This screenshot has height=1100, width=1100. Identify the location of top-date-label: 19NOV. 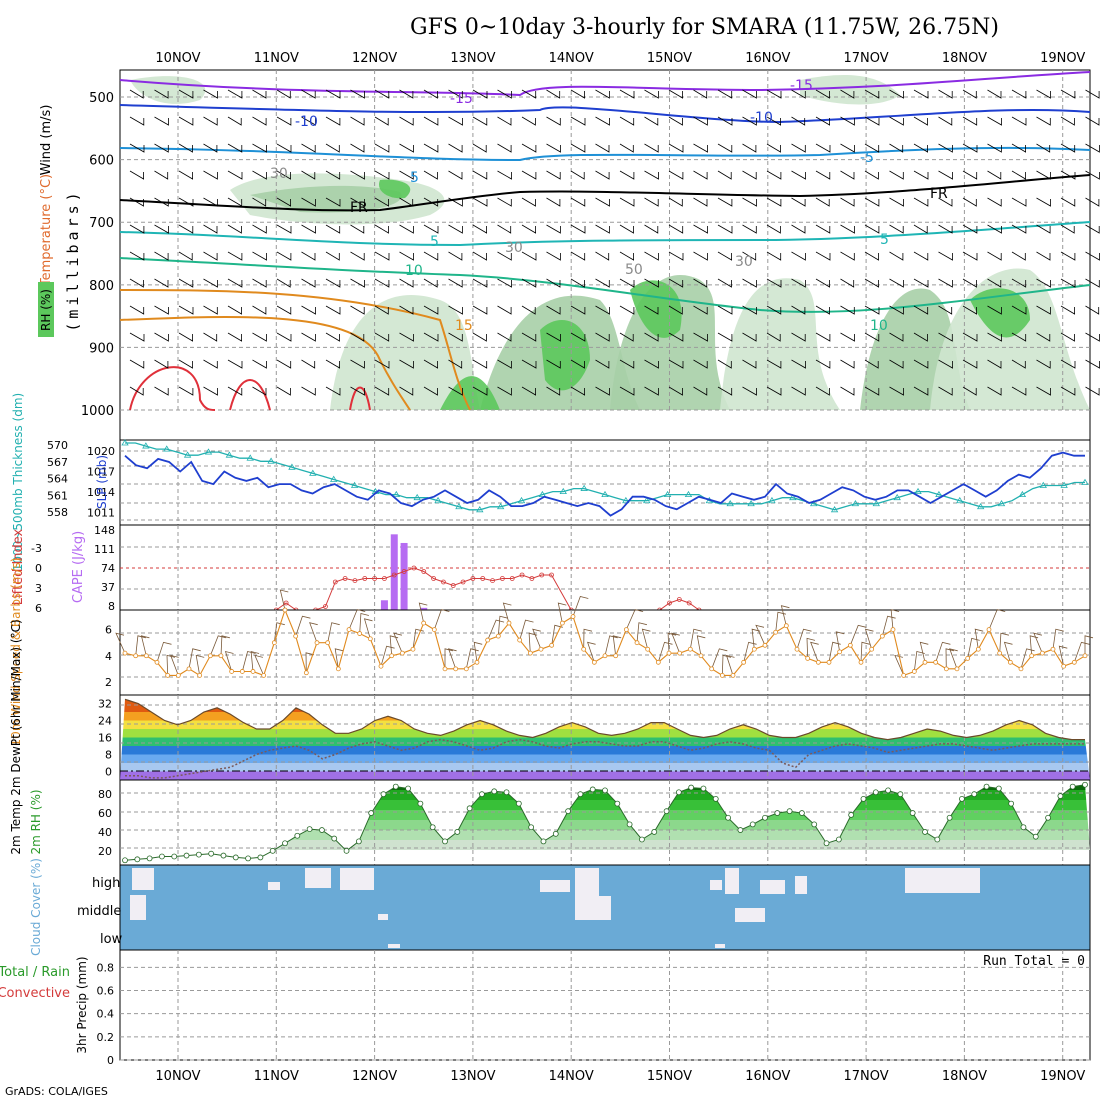
(1062, 58).